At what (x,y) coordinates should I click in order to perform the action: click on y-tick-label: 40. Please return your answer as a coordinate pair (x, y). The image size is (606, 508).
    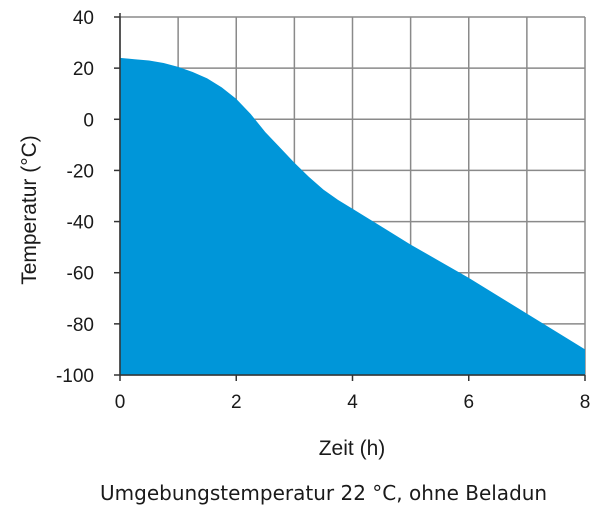
    Looking at the image, I should click on (83, 18).